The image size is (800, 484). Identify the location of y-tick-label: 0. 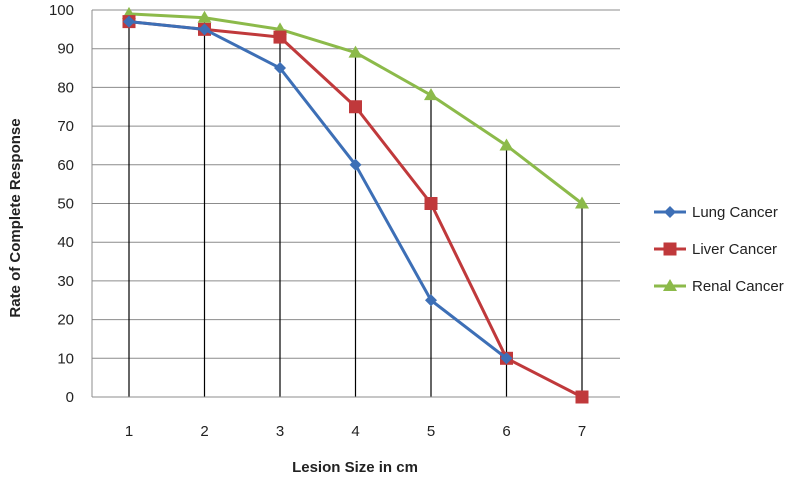
(70, 397).